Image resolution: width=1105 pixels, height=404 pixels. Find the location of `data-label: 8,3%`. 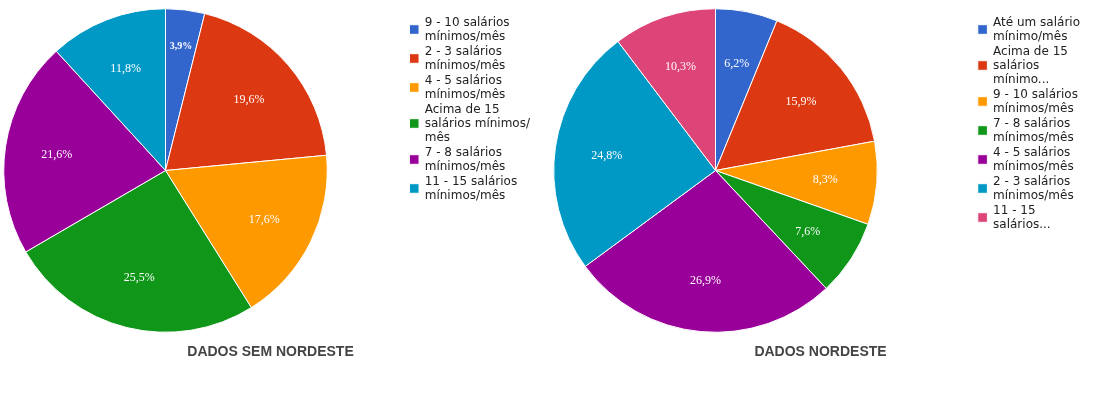

data-label: 8,3% is located at coordinates (825, 179).